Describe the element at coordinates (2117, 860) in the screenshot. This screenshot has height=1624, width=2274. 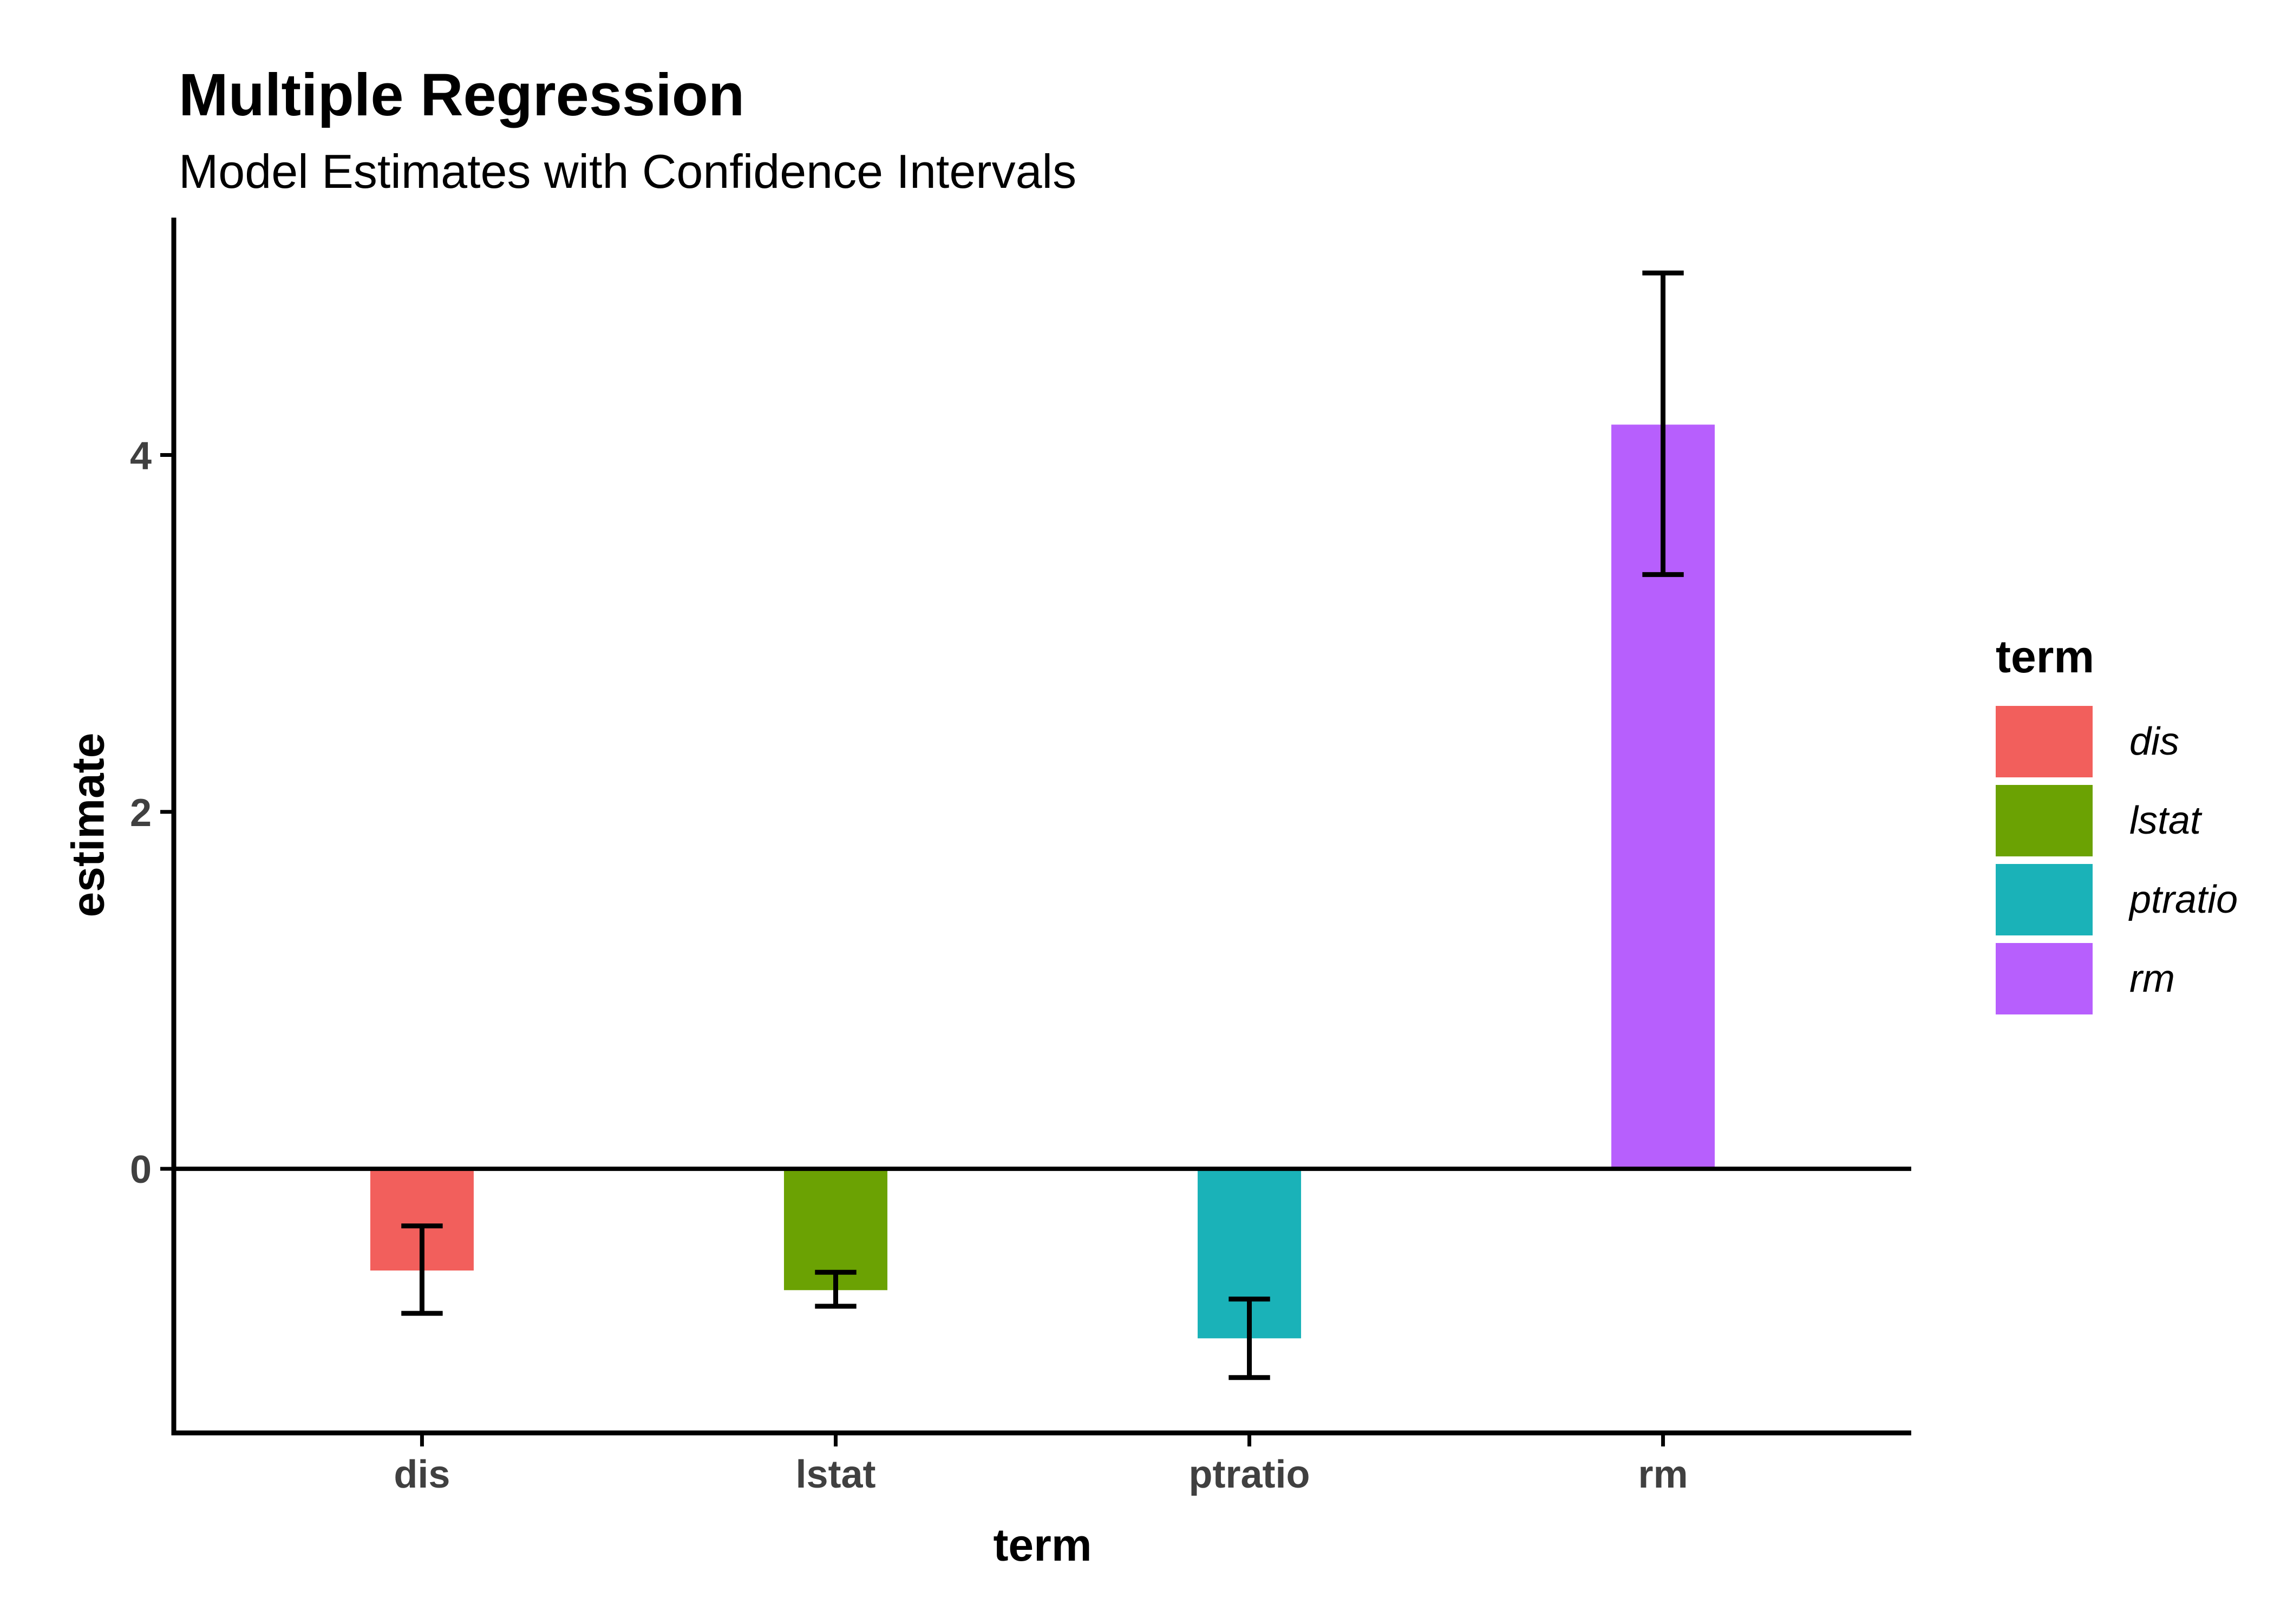
I see `legend-items: dis lstat ptratio rm` at that location.